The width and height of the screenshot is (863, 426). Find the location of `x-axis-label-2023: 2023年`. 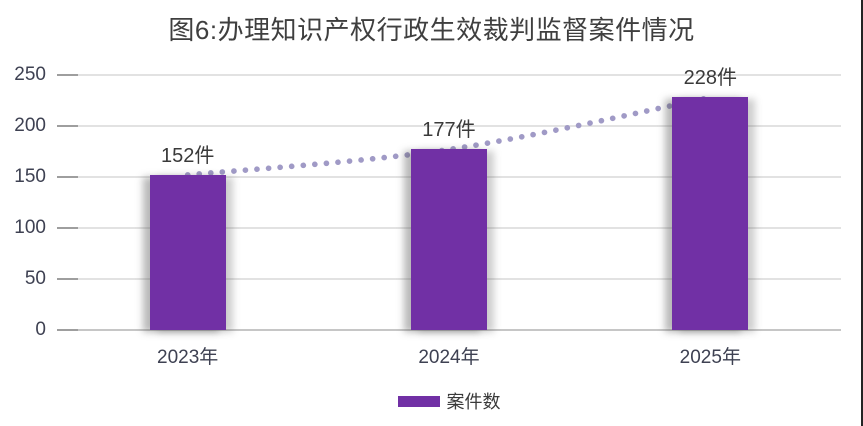

x-axis-label-2023: 2023年 is located at coordinates (188, 357).